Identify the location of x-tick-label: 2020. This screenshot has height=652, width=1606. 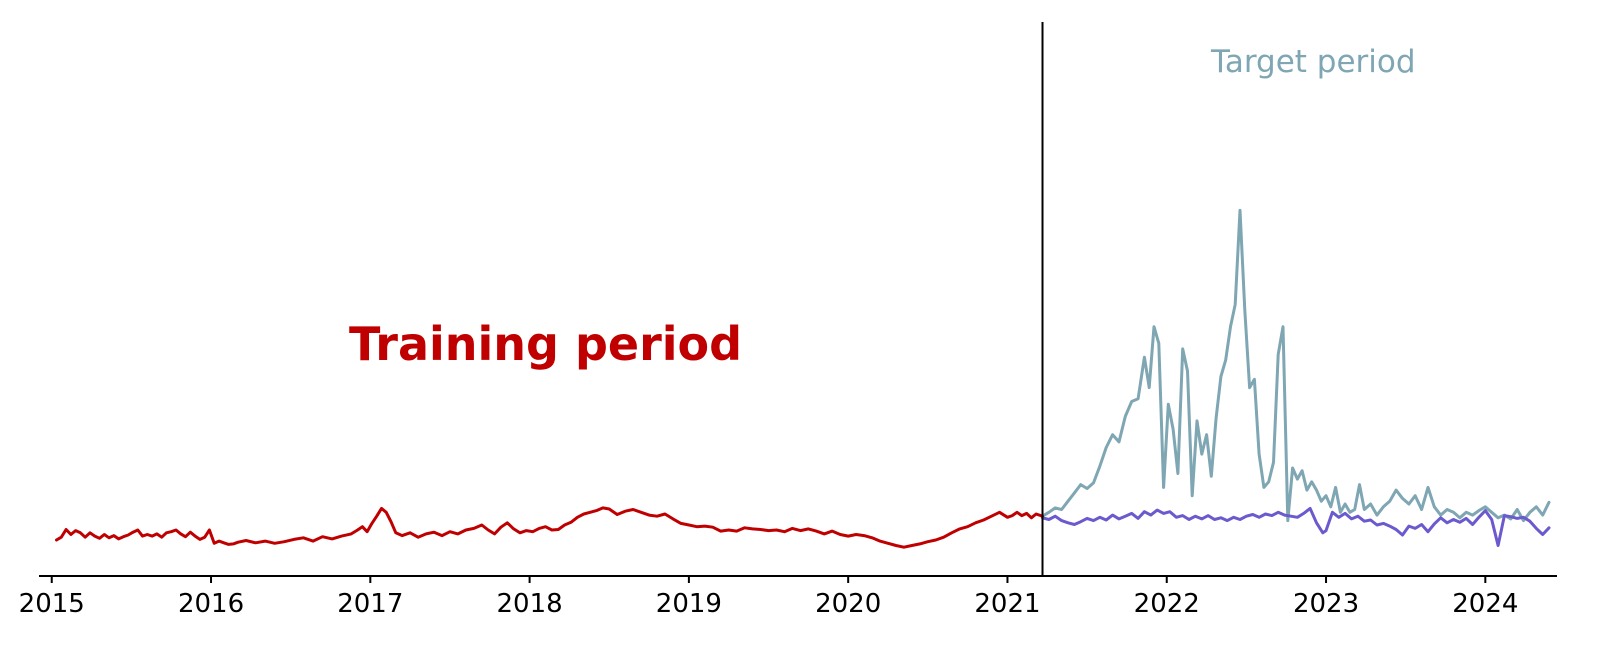
(848, 604).